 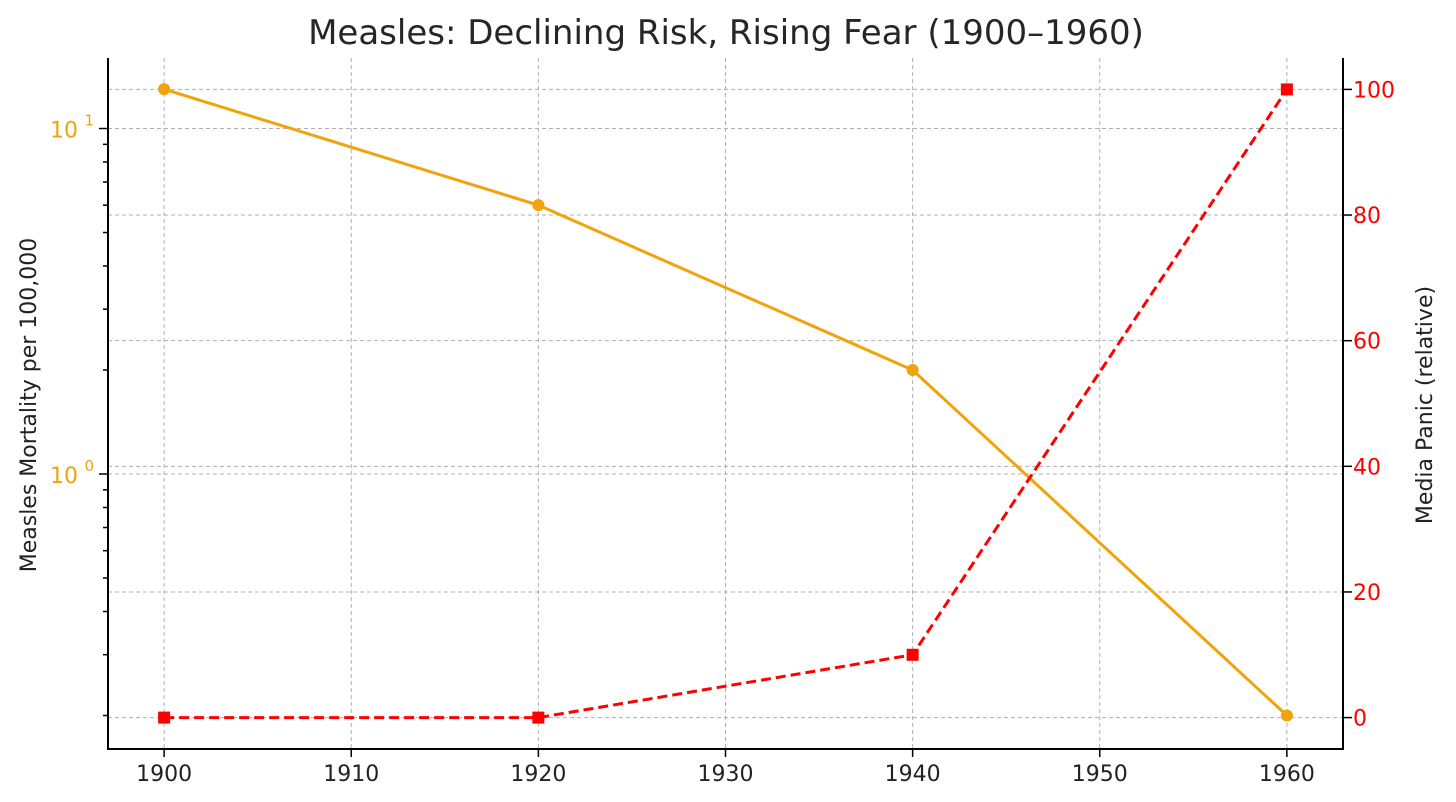 What do you see at coordinates (89, 121) in the screenshot?
I see `left-tick-exponent: 1` at bounding box center [89, 121].